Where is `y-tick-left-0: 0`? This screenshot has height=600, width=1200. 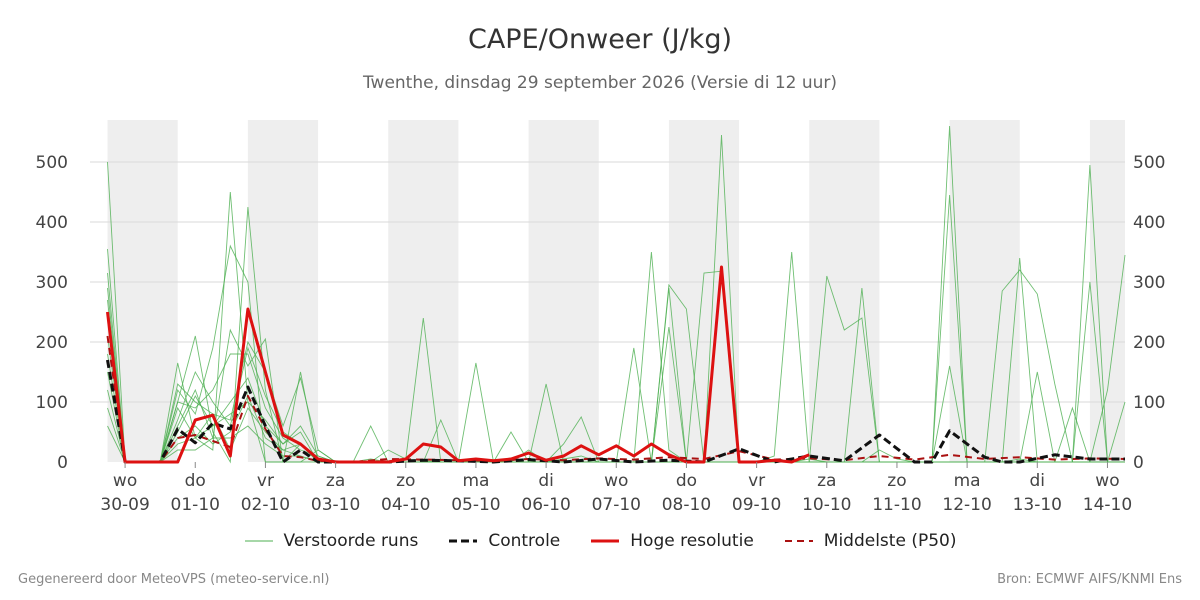
y-tick-left-0: 0 is located at coordinates (62, 463).